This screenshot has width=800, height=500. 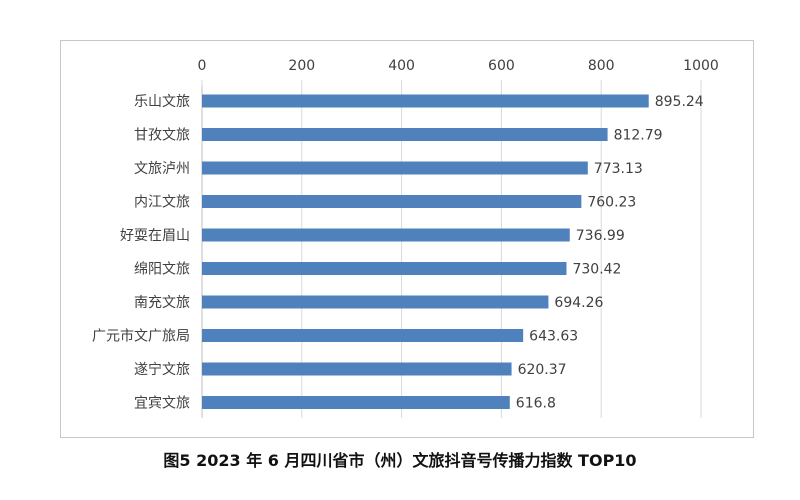 What do you see at coordinates (141, 336) in the screenshot?
I see `category-label: 广元市文广旅局` at bounding box center [141, 336].